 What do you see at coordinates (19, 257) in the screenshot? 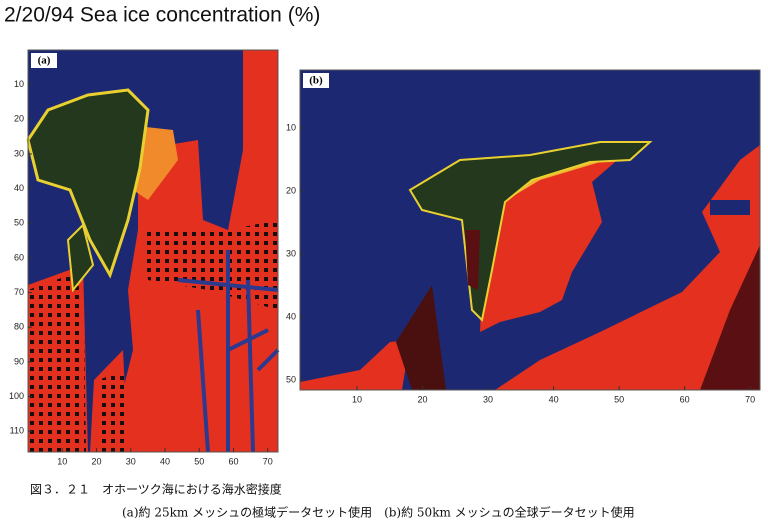
I see `y-tick-label: 60` at bounding box center [19, 257].